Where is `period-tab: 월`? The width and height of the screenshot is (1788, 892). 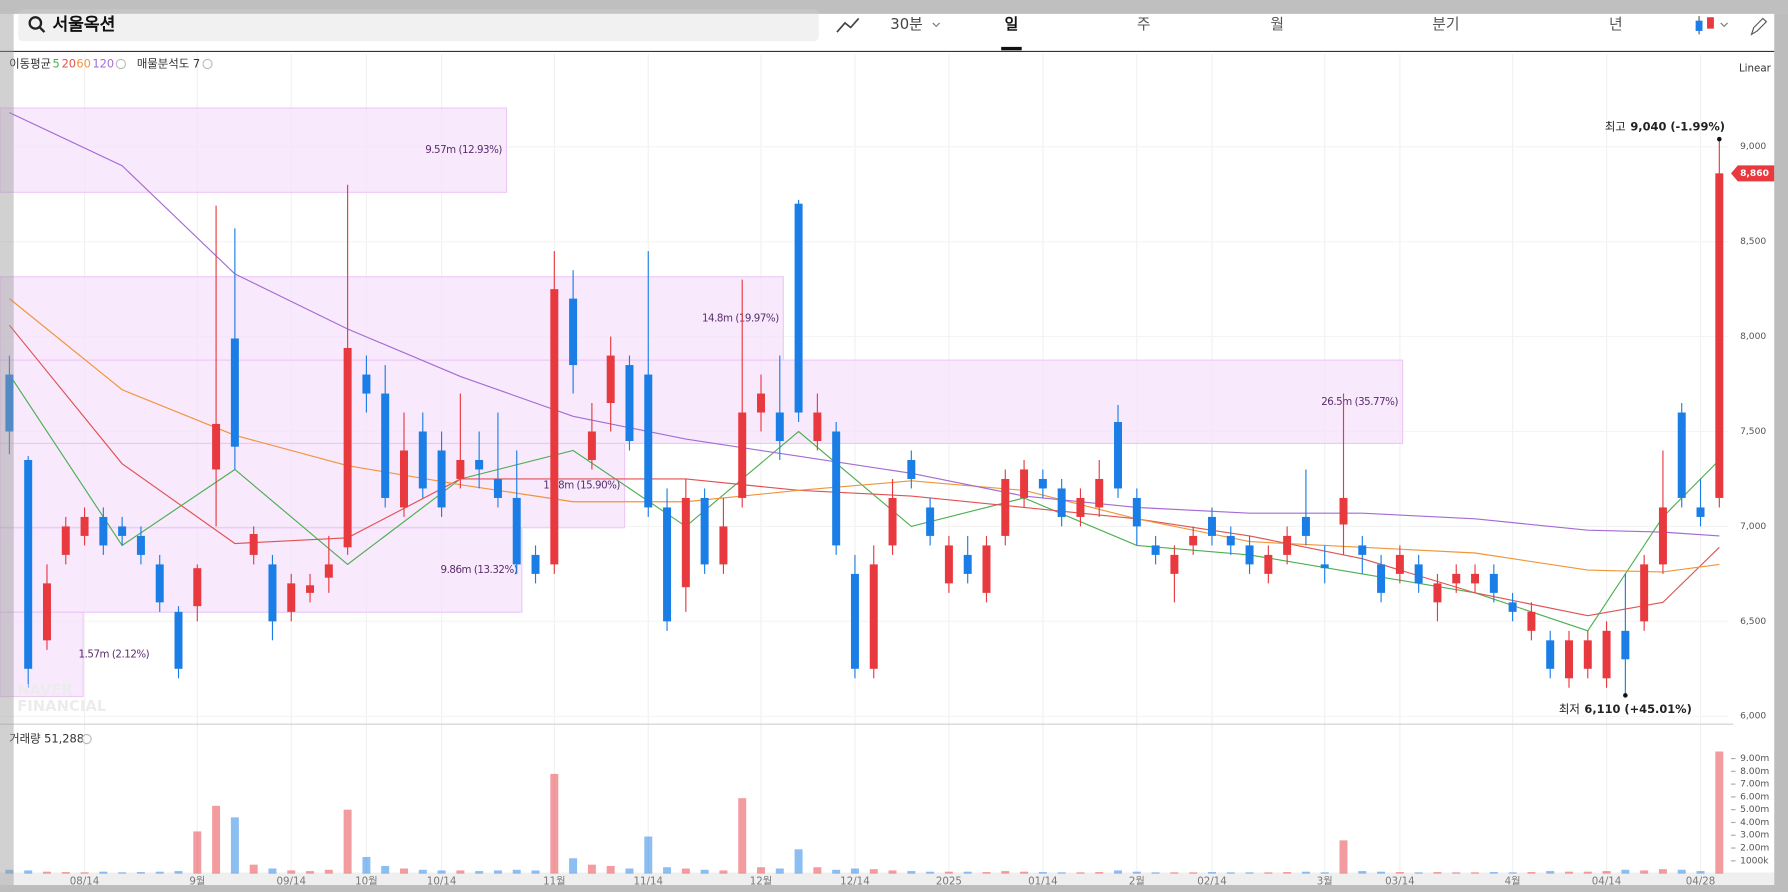 period-tab: 월 is located at coordinates (1277, 24).